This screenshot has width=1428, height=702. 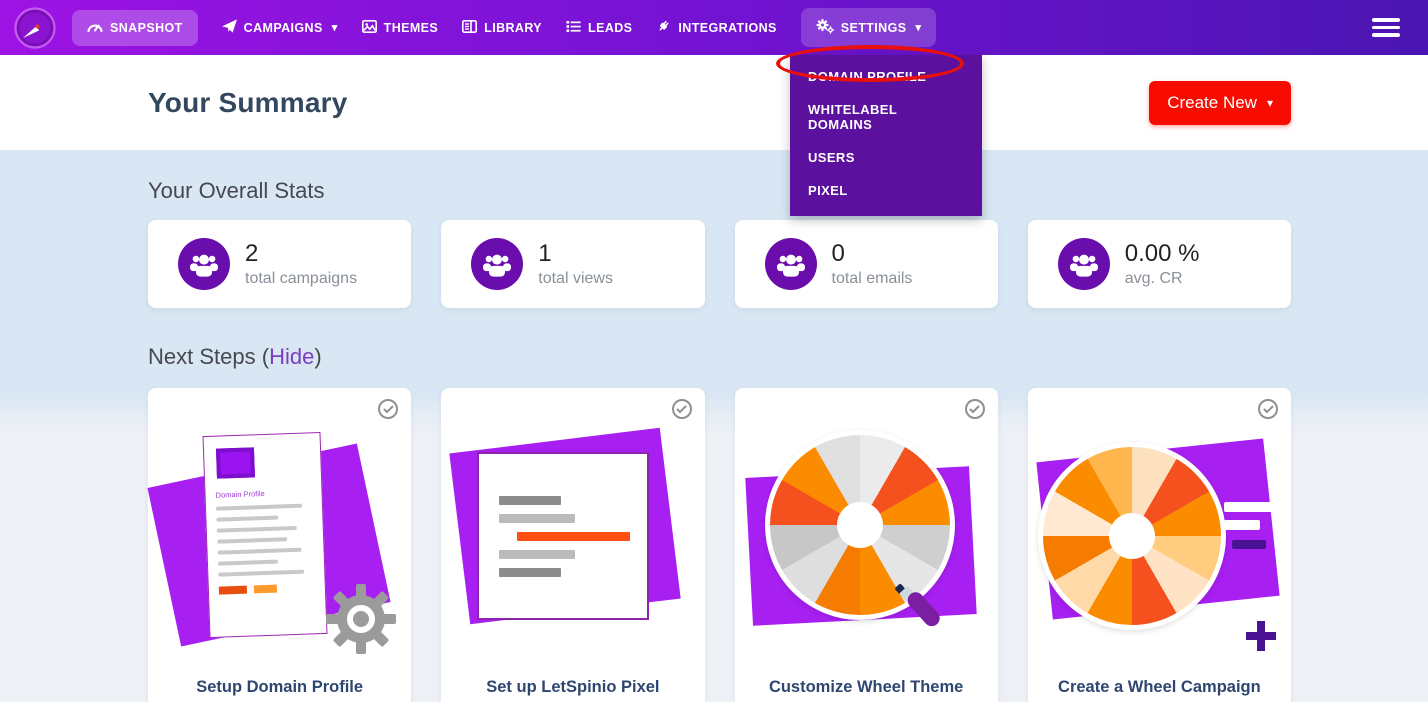 I want to click on create-new-button: Create New ▾, so click(x=1220, y=102).